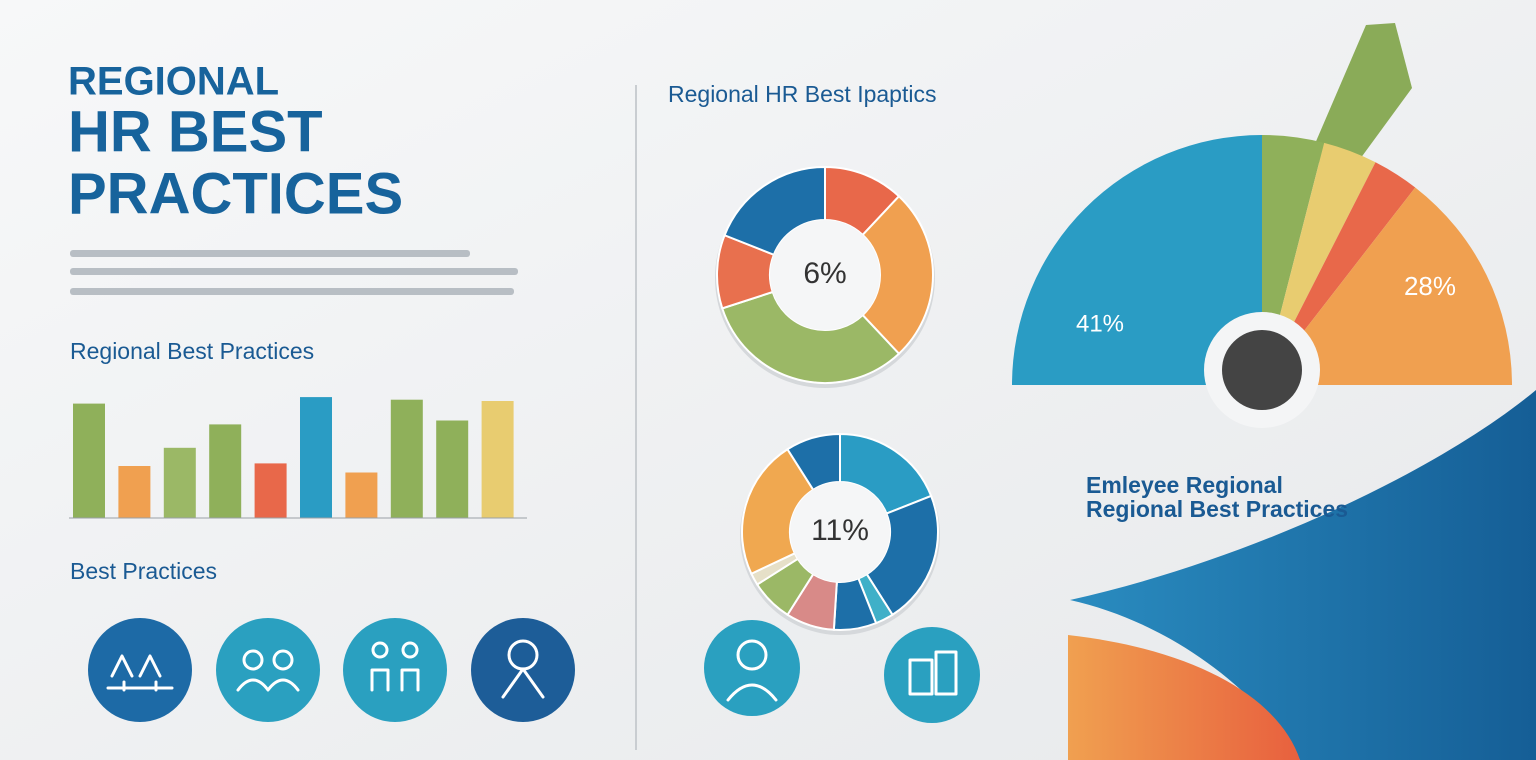  Describe the element at coordinates (1430, 286) in the screenshot. I see `annotation: 28%` at that location.